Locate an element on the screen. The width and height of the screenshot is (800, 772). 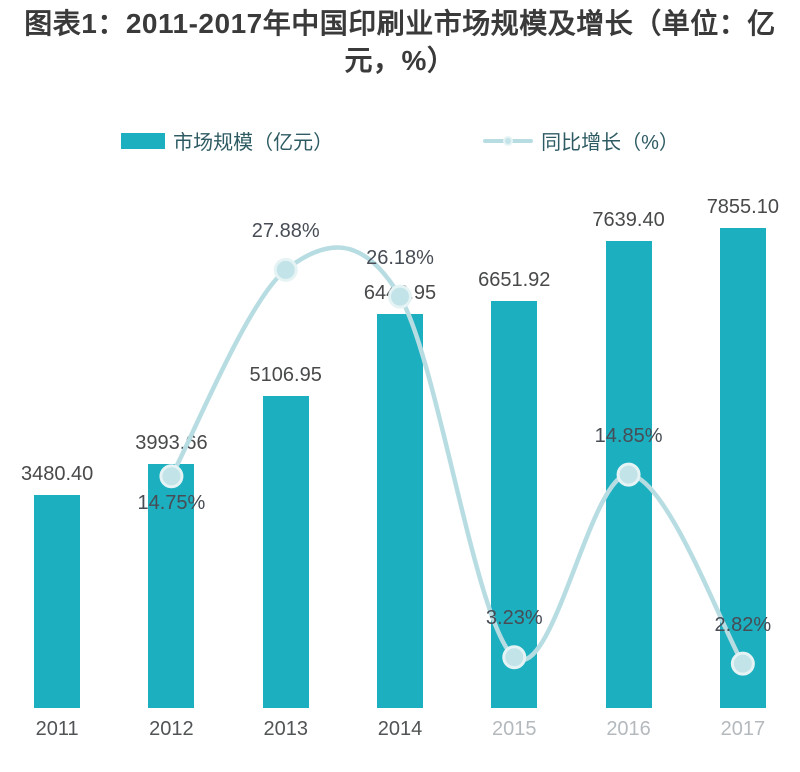
legend-item-market-size: 市场规模（亿元） is located at coordinates (227, 140).